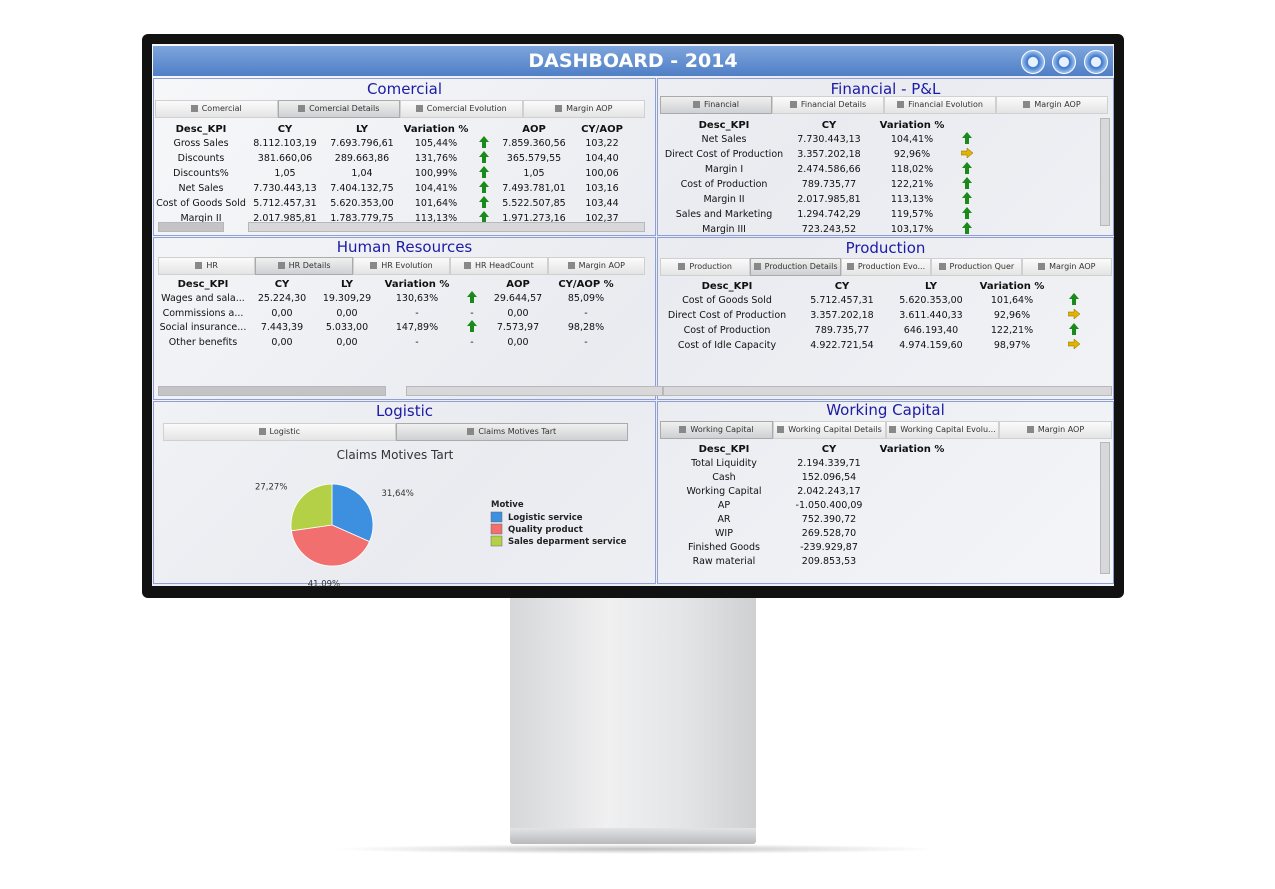  What do you see at coordinates (436, 218) in the screenshot?
I see `table-cell: 113,13%` at bounding box center [436, 218].